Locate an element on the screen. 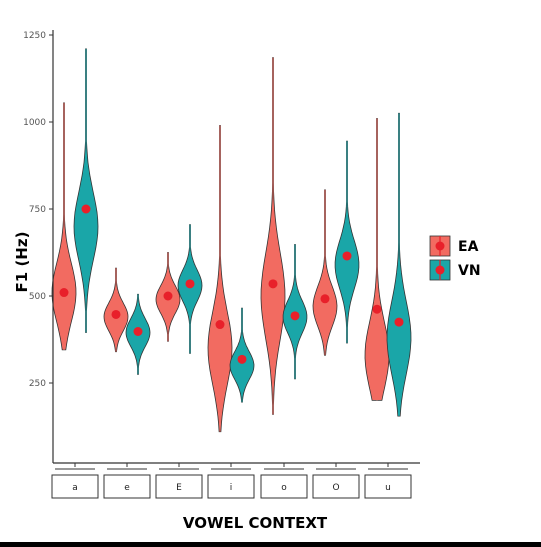  facet-label: a is located at coordinates (75, 488).